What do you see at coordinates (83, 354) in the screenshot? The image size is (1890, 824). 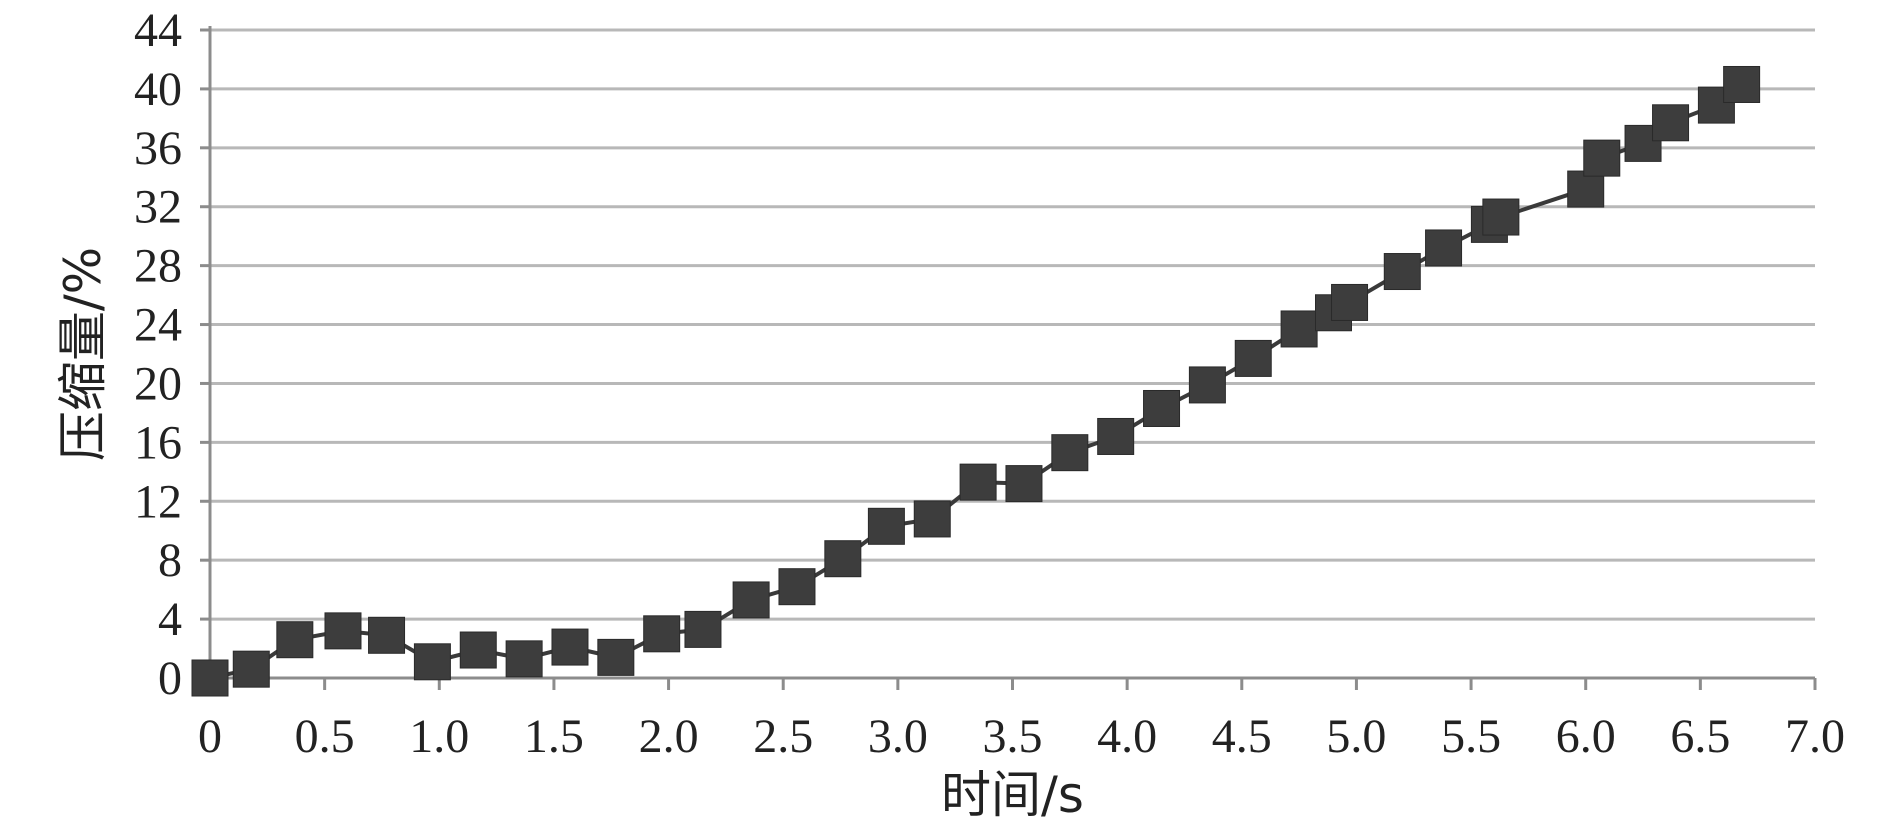 I see `y-axis-title: 压缩量/%` at bounding box center [83, 354].